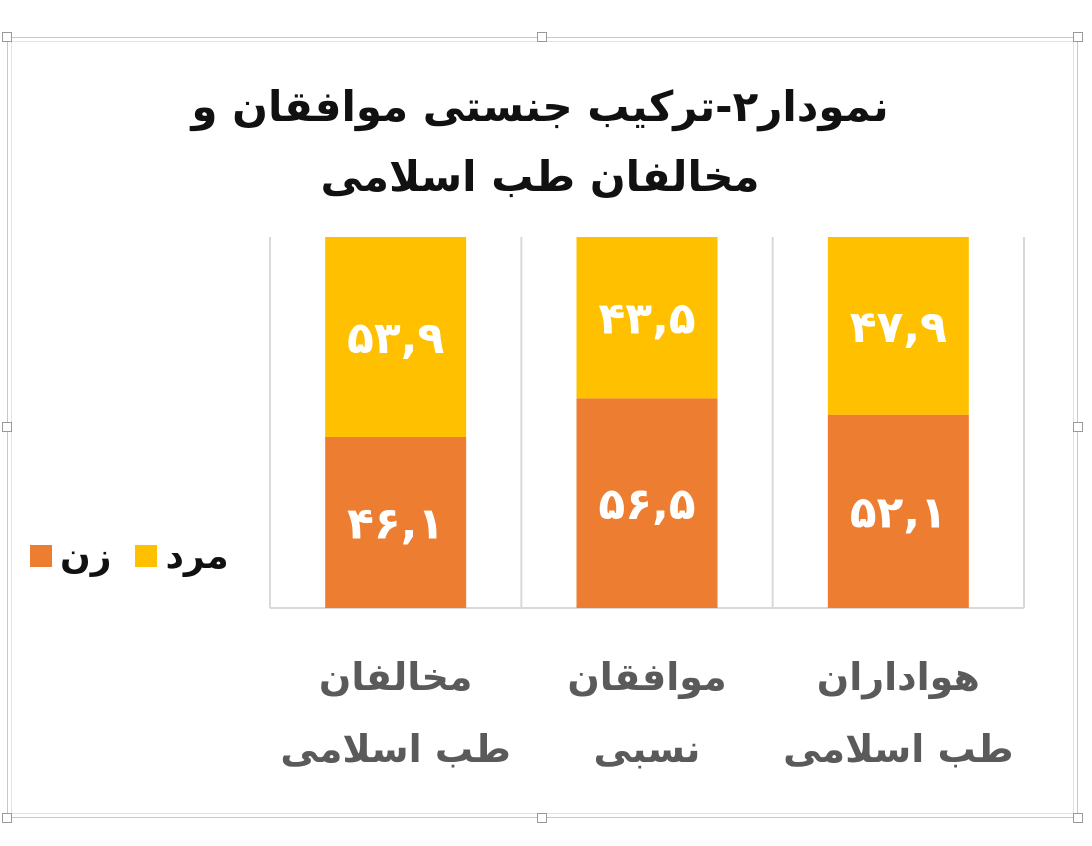 This screenshot has width=1092, height=846. Describe the element at coordinates (396, 677) in the screenshot. I see `category-label-0-line-0: مخالفان` at that location.